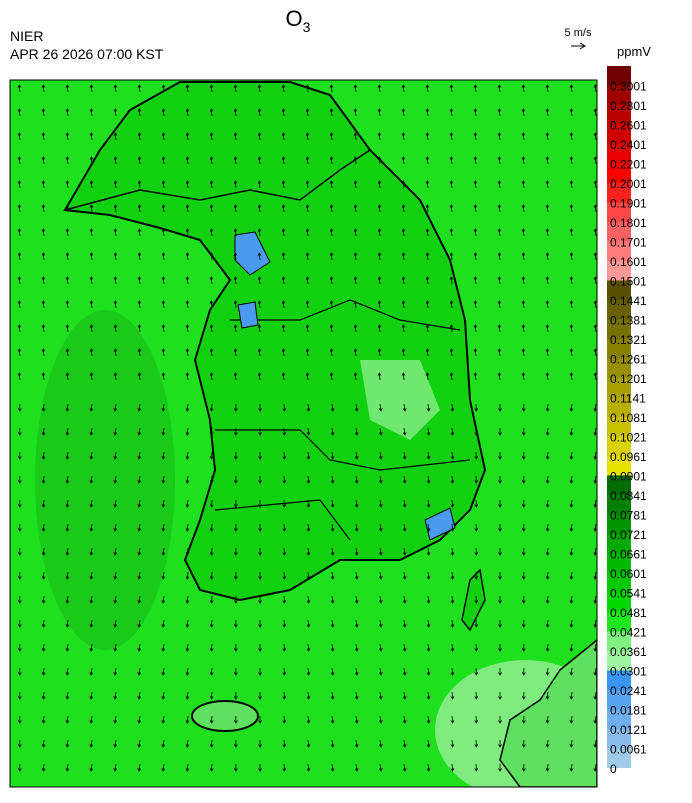 Image resolution: width=692 pixels, height=803 pixels. Describe the element at coordinates (628, 438) in the screenshot. I see `colorbar-label: 0.1021` at that location.